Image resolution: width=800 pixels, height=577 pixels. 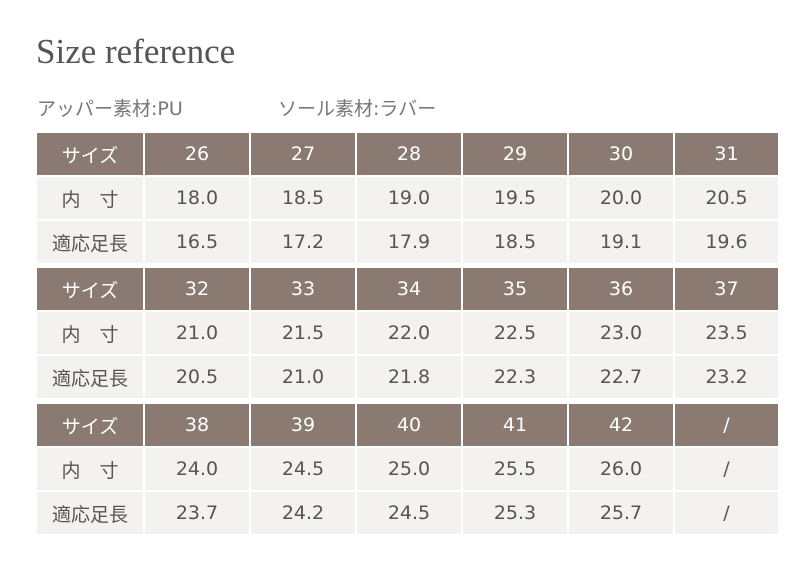 I want to click on table-cell: 20.0, so click(x=621, y=198).